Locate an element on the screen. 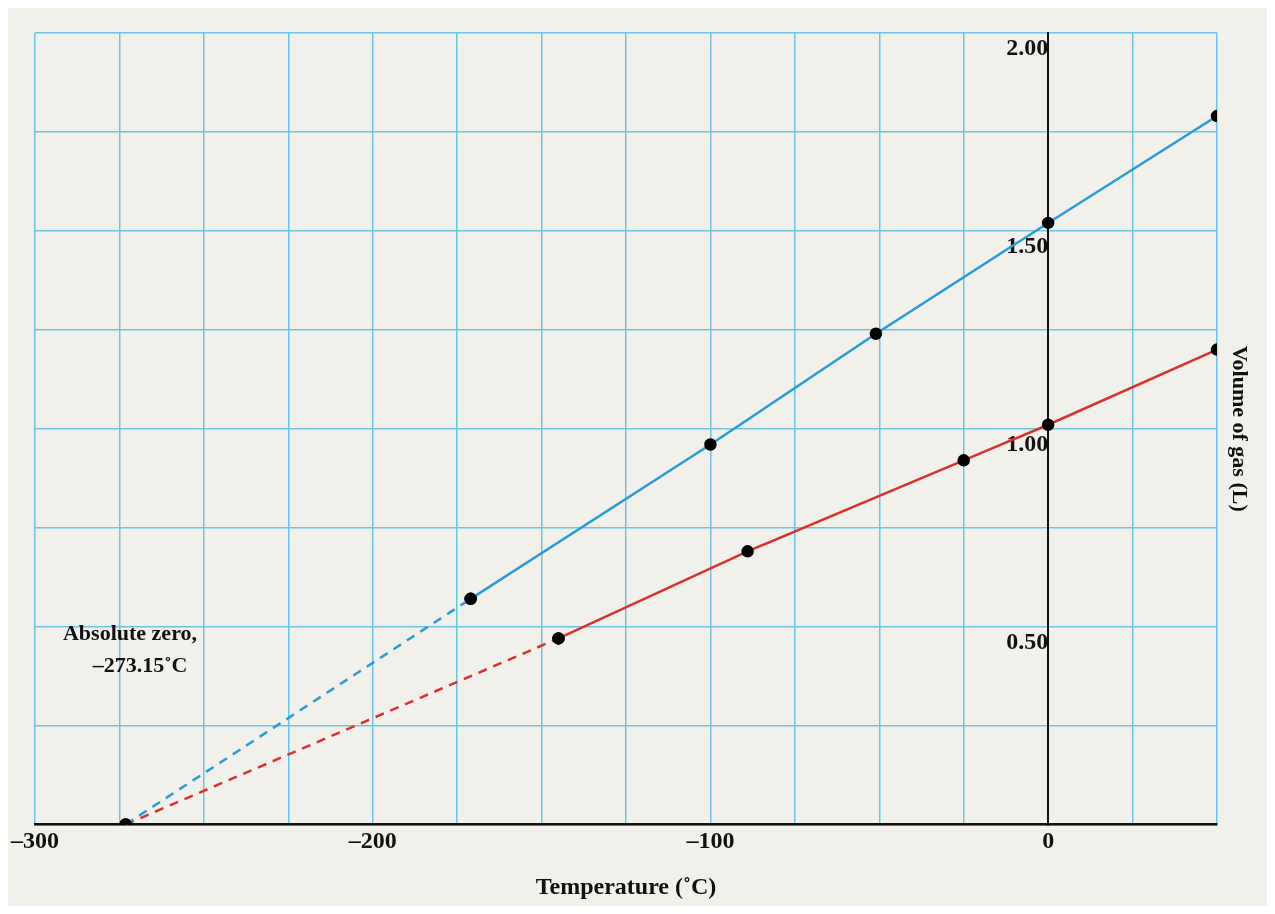 The image size is (1275, 914). x-tick-label: –100 is located at coordinates (710, 840).